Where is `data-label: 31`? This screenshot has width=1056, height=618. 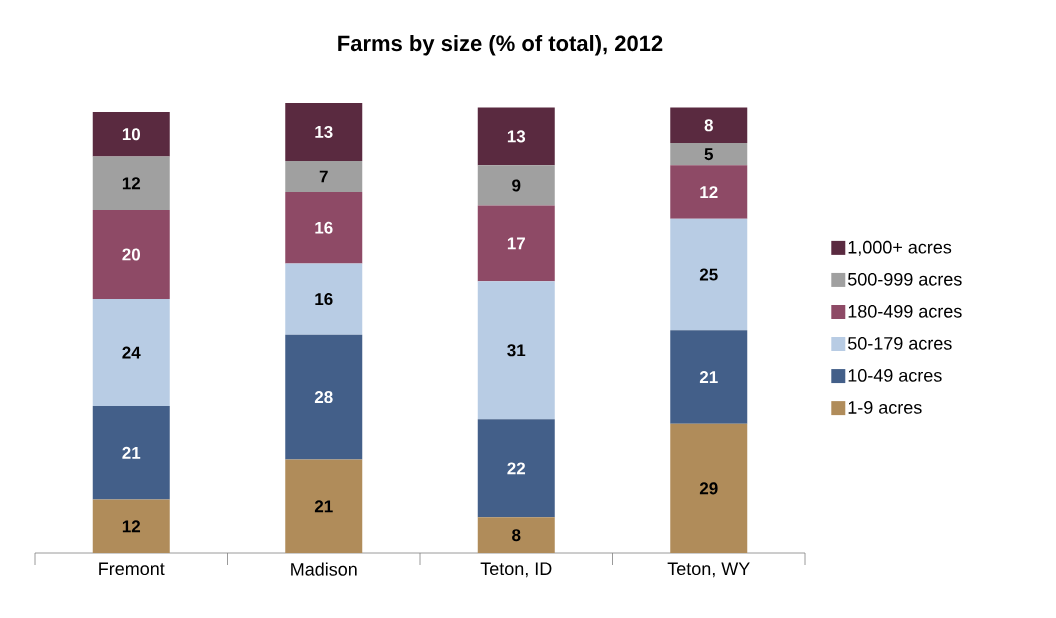 data-label: 31 is located at coordinates (516, 350).